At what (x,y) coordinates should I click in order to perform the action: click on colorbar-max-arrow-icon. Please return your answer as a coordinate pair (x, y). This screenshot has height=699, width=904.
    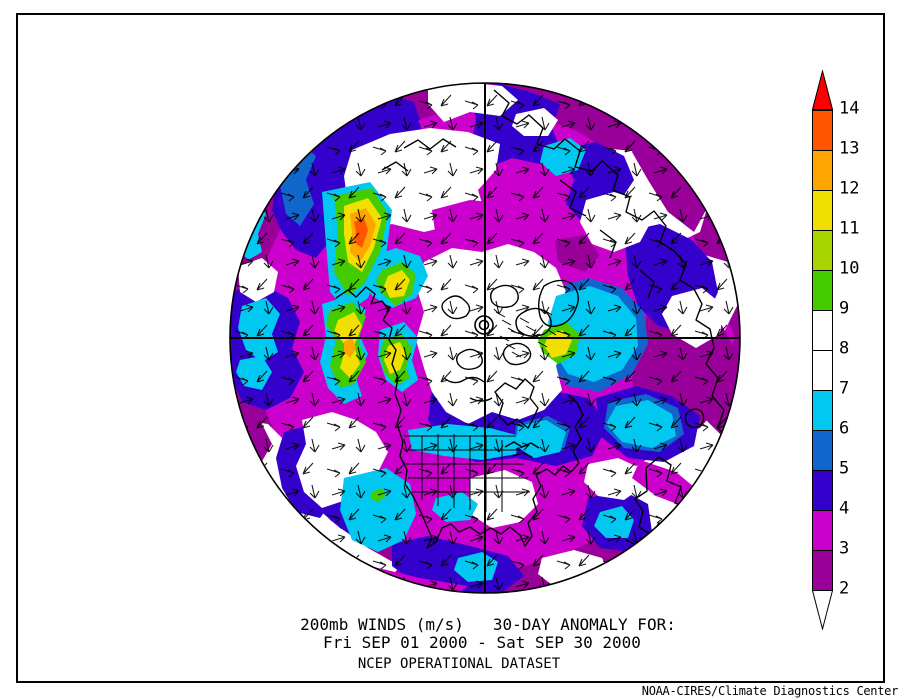
    Looking at the image, I should click on (823, 90).